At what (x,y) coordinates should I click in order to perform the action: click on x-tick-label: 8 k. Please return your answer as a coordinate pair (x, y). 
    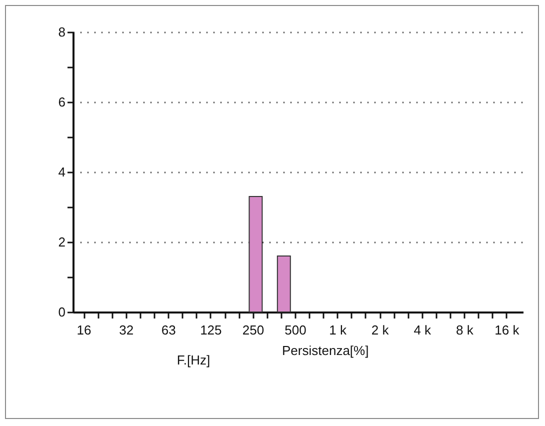
    Looking at the image, I should click on (465, 330).